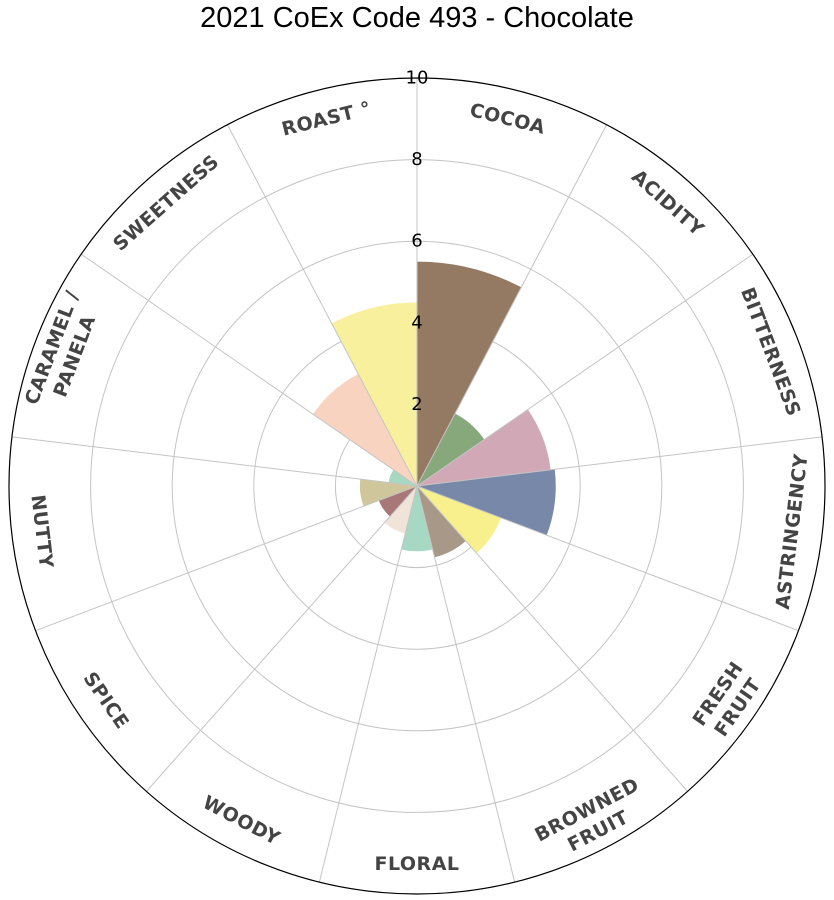 Image resolution: width=834 pixels, height=900 pixels. What do you see at coordinates (417, 18) in the screenshot?
I see `chart-title: 2021 CoEx Code 493 - Chocolate` at bounding box center [417, 18].